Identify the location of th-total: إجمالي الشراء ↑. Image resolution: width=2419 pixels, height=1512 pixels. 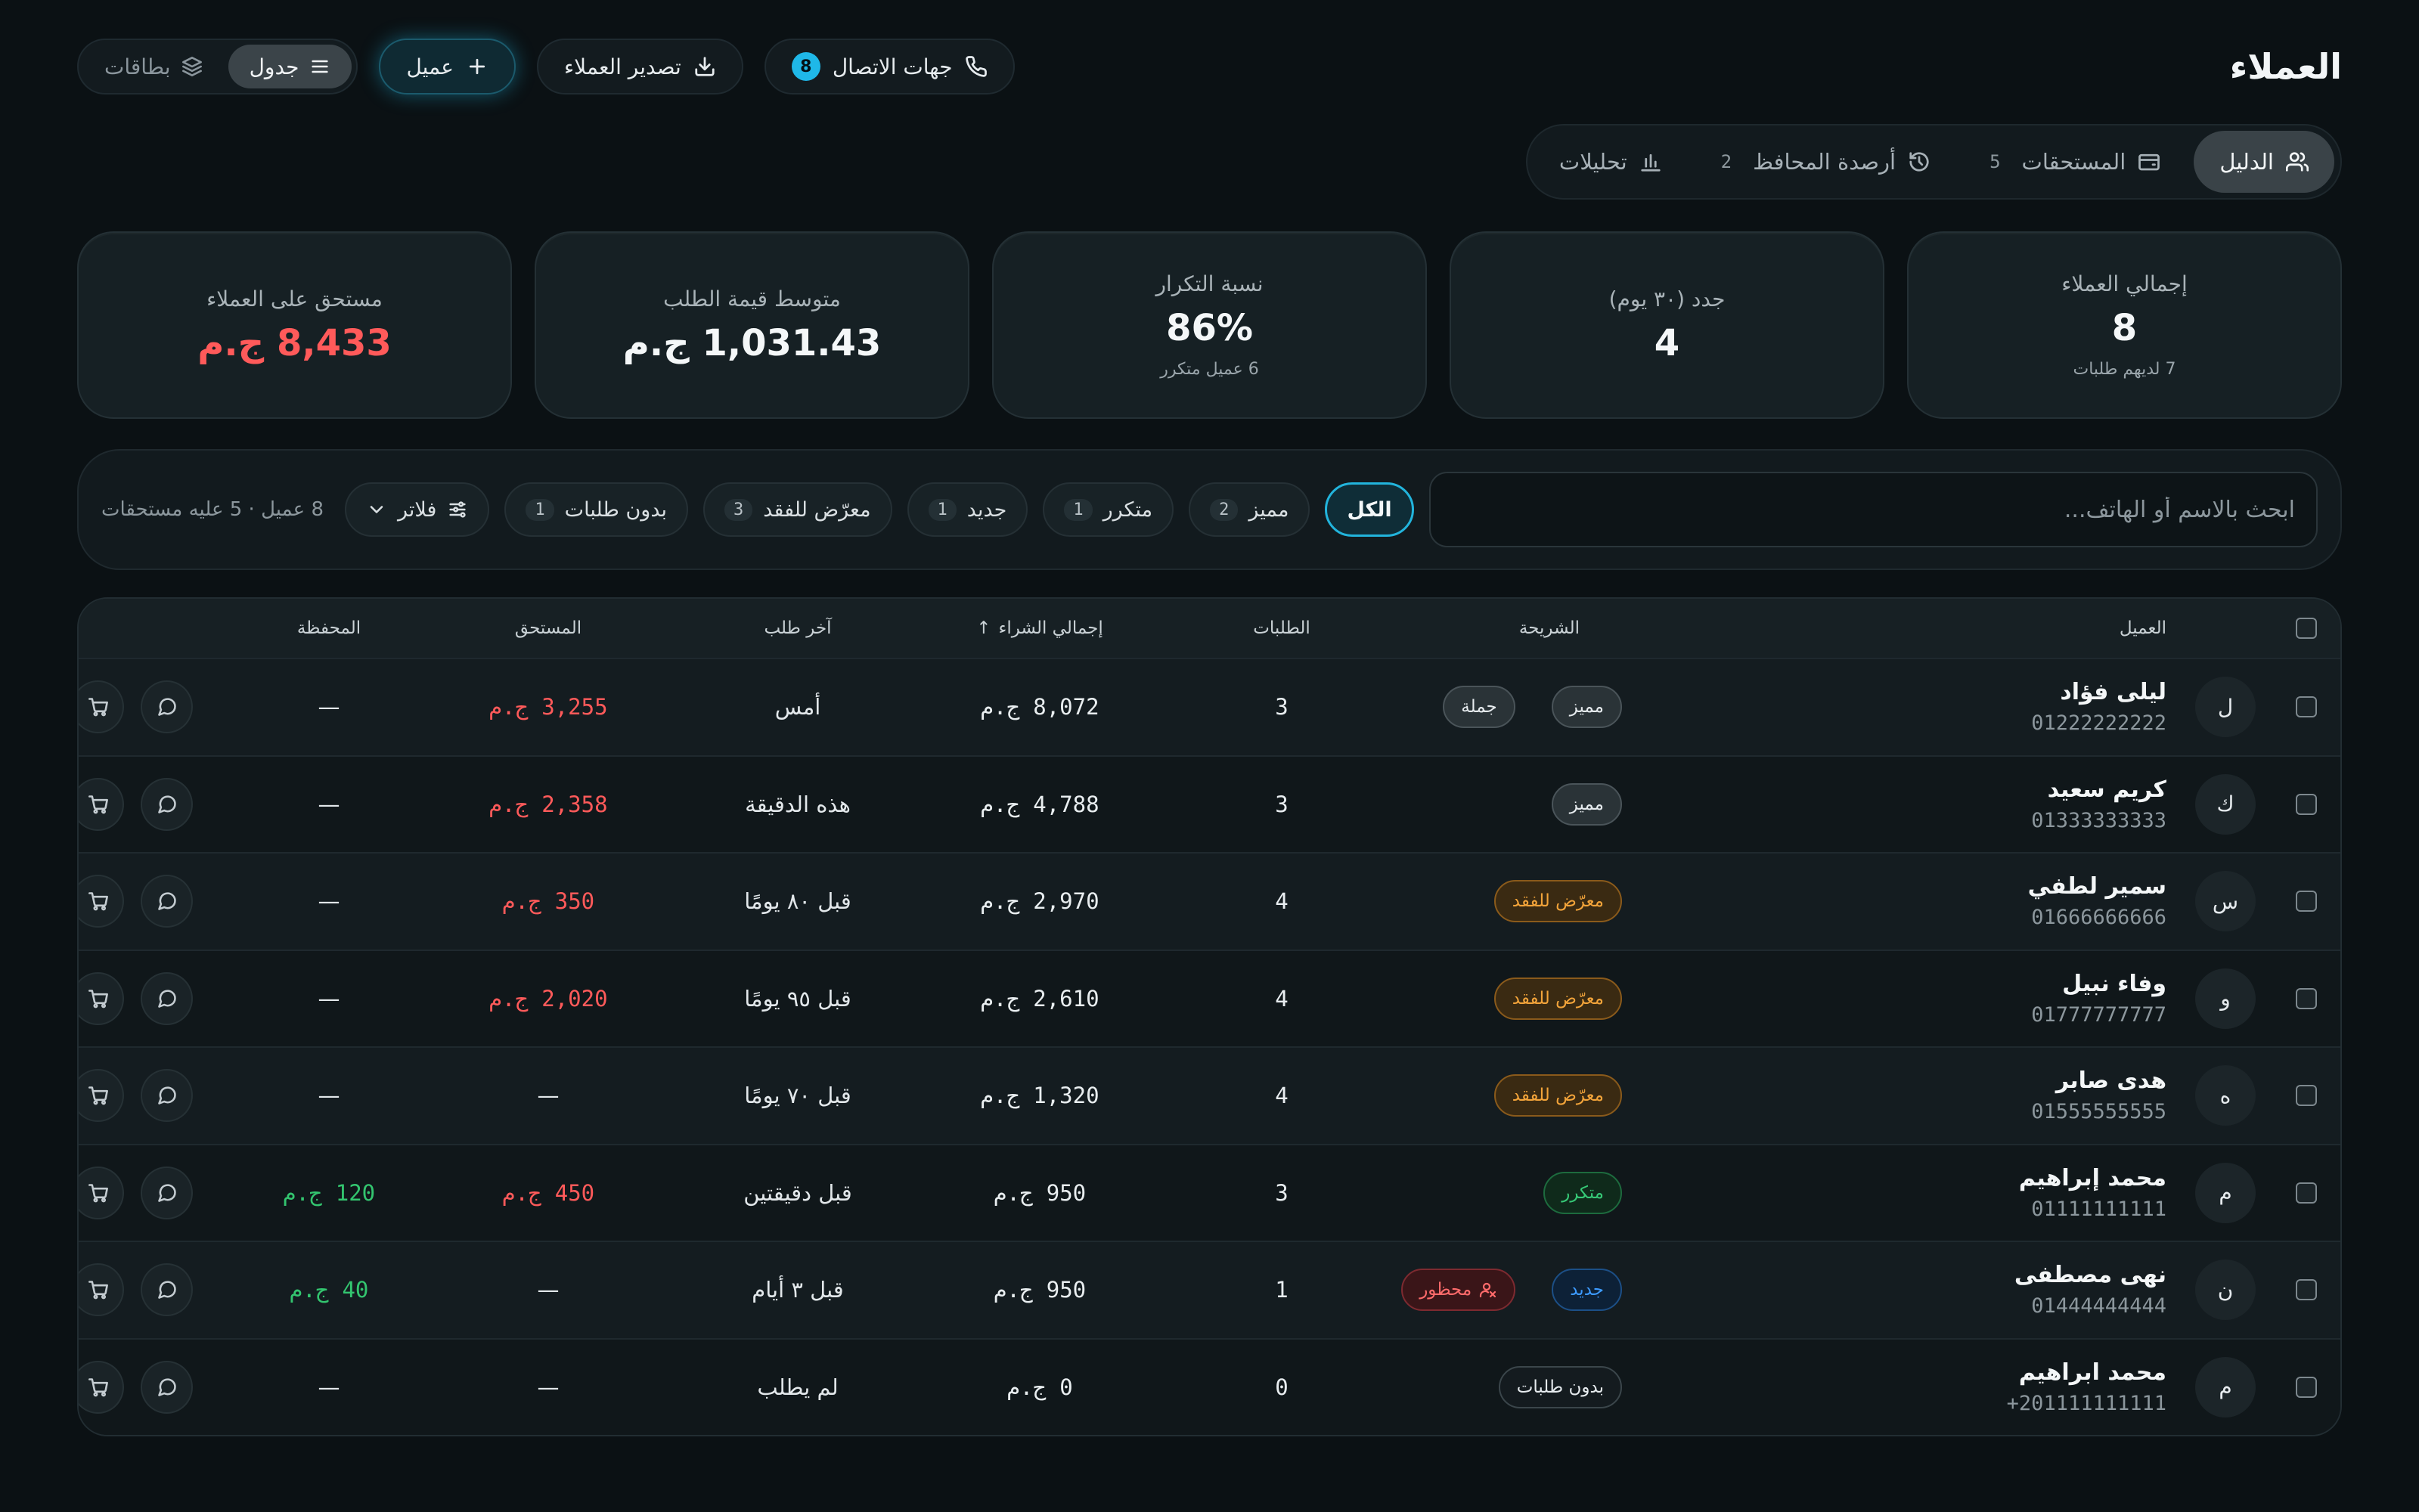
(1040, 628).